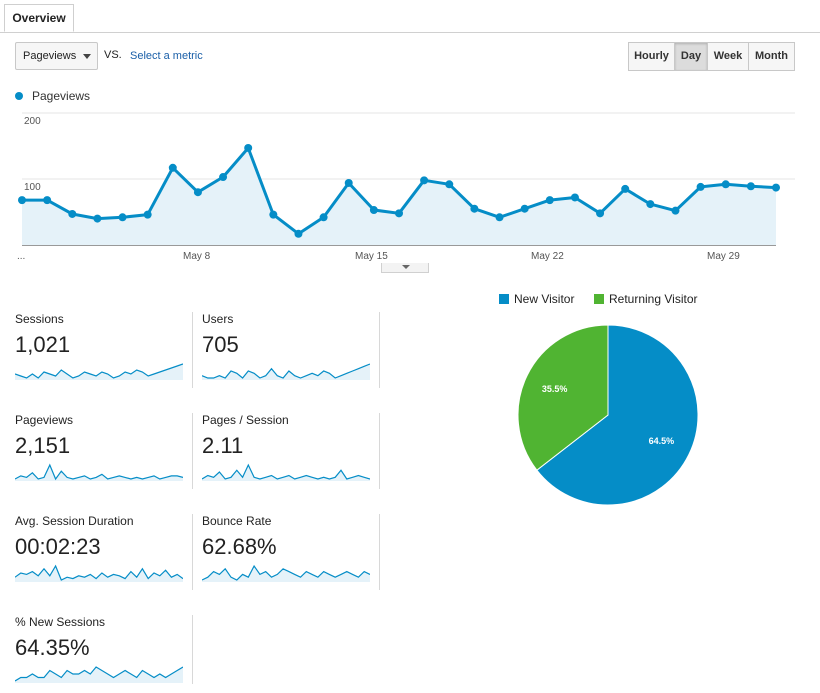 This screenshot has height=693, width=820. I want to click on metric-dropdown: Pageviews, so click(56, 56).